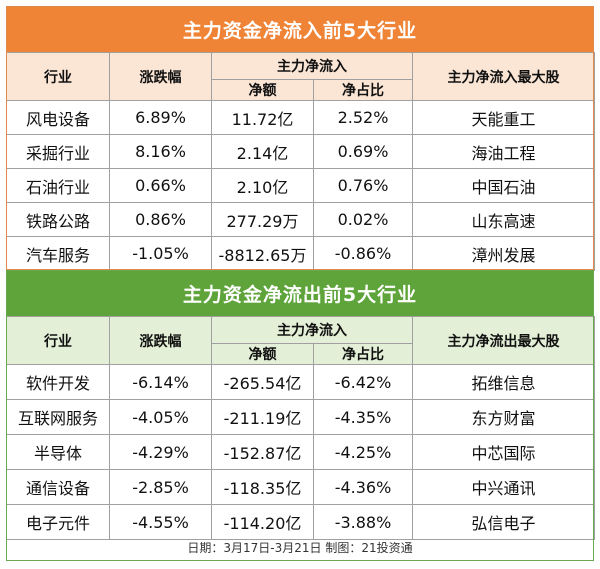 The height and width of the screenshot is (569, 600). Describe the element at coordinates (503, 76) in the screenshot. I see `inflow-header-top-stock: 主力净流入最大股` at that location.